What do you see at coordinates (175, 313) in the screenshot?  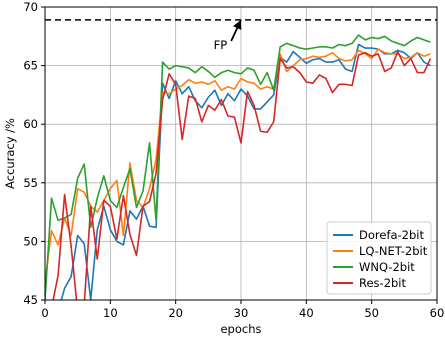 I see `x-tick-label: 20` at bounding box center [175, 313].